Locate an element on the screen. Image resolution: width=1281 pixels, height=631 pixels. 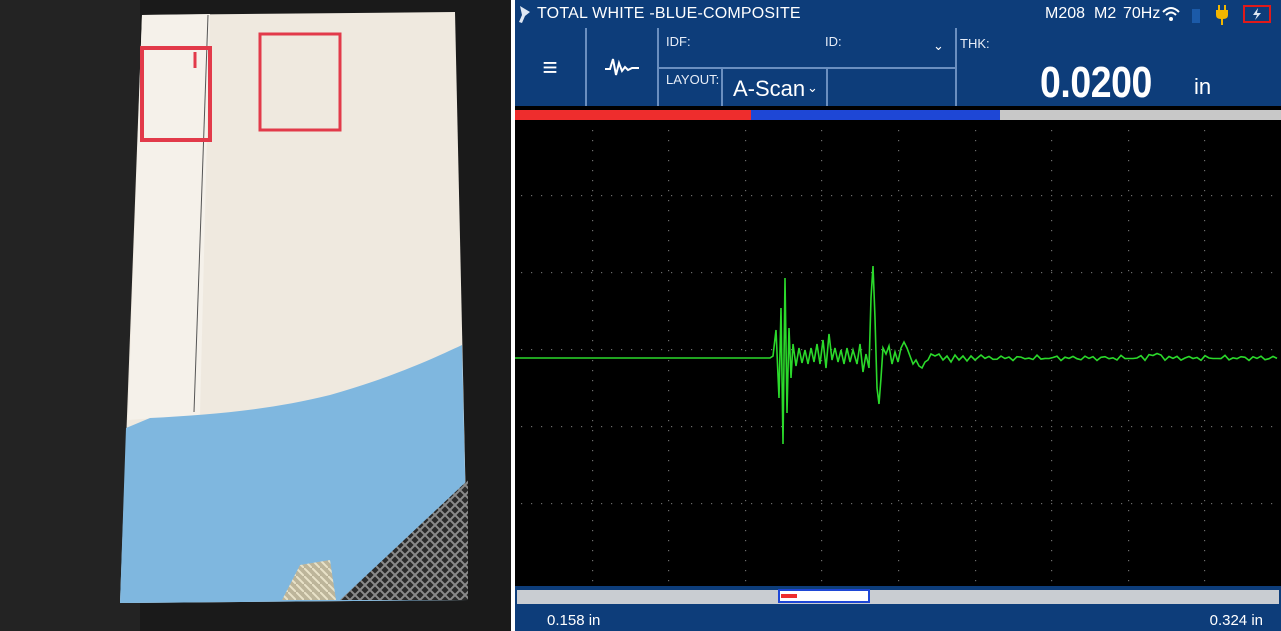
waveform-icon is located at coordinates (622, 67).